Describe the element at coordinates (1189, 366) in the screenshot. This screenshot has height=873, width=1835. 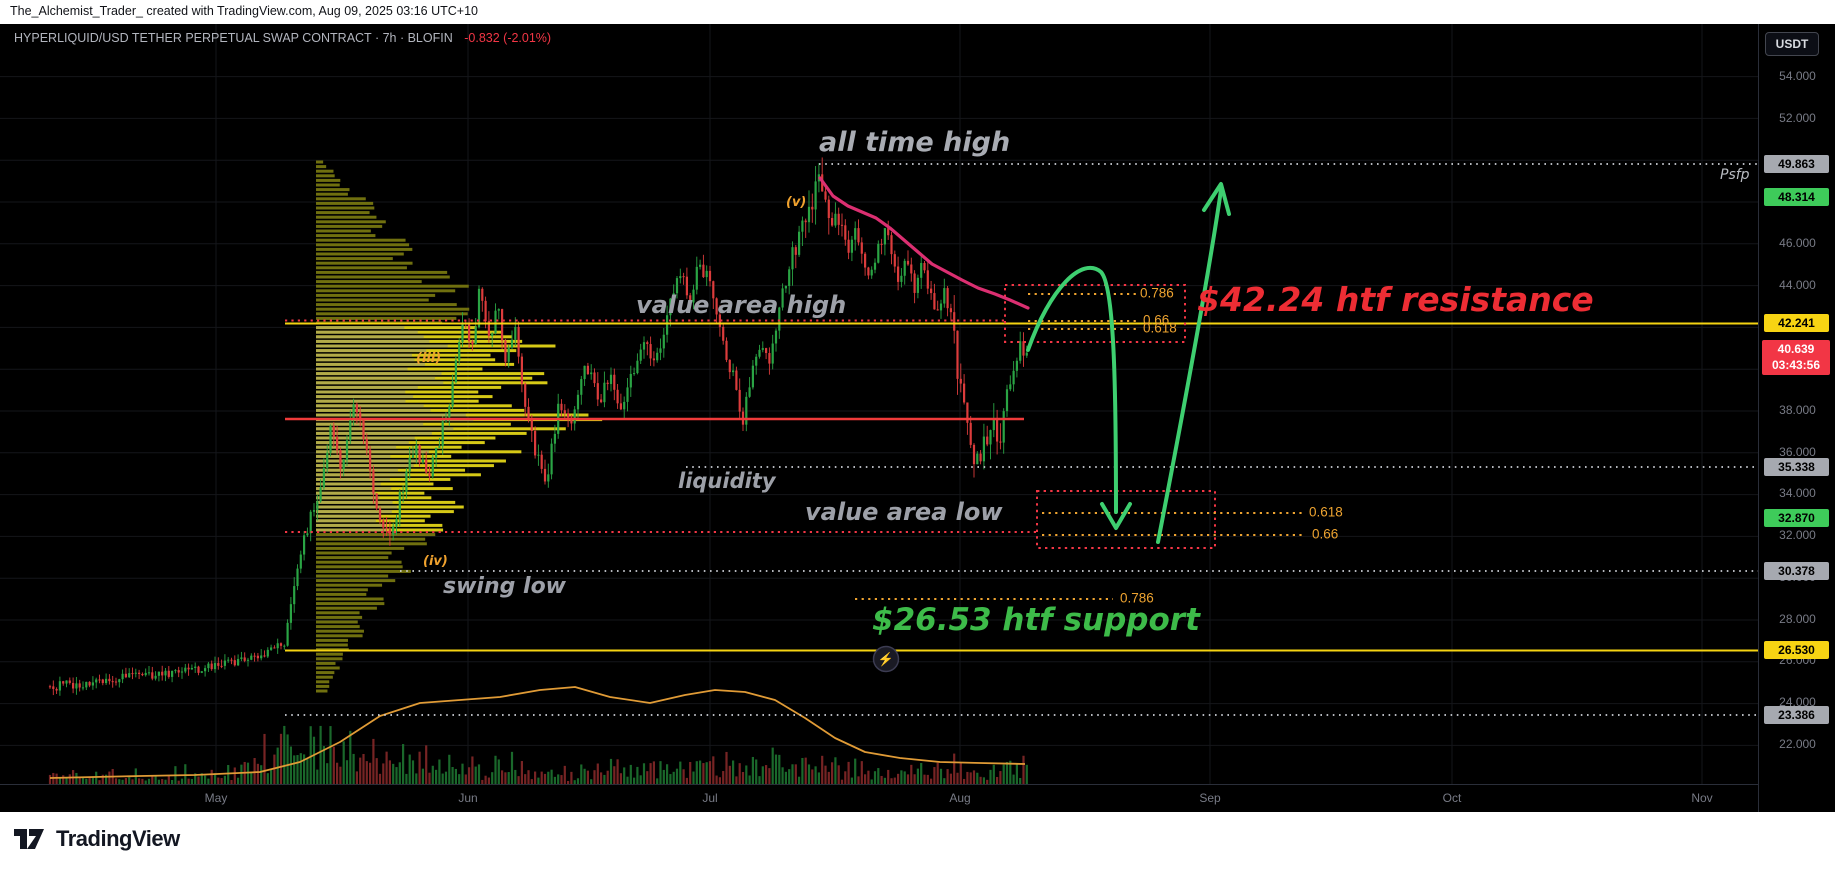
I see `projection-arrow-up` at that location.